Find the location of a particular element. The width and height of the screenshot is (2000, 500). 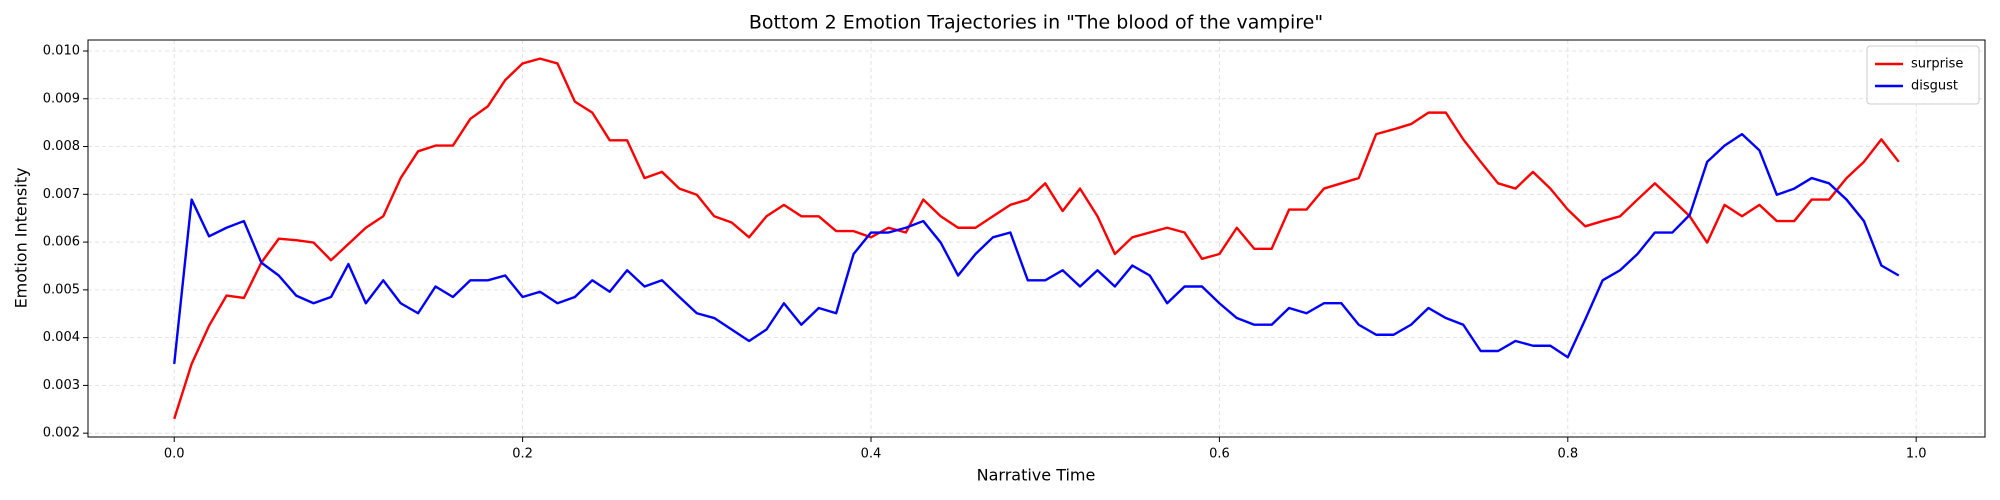

x-tick-label: 0.0 is located at coordinates (174, 454).